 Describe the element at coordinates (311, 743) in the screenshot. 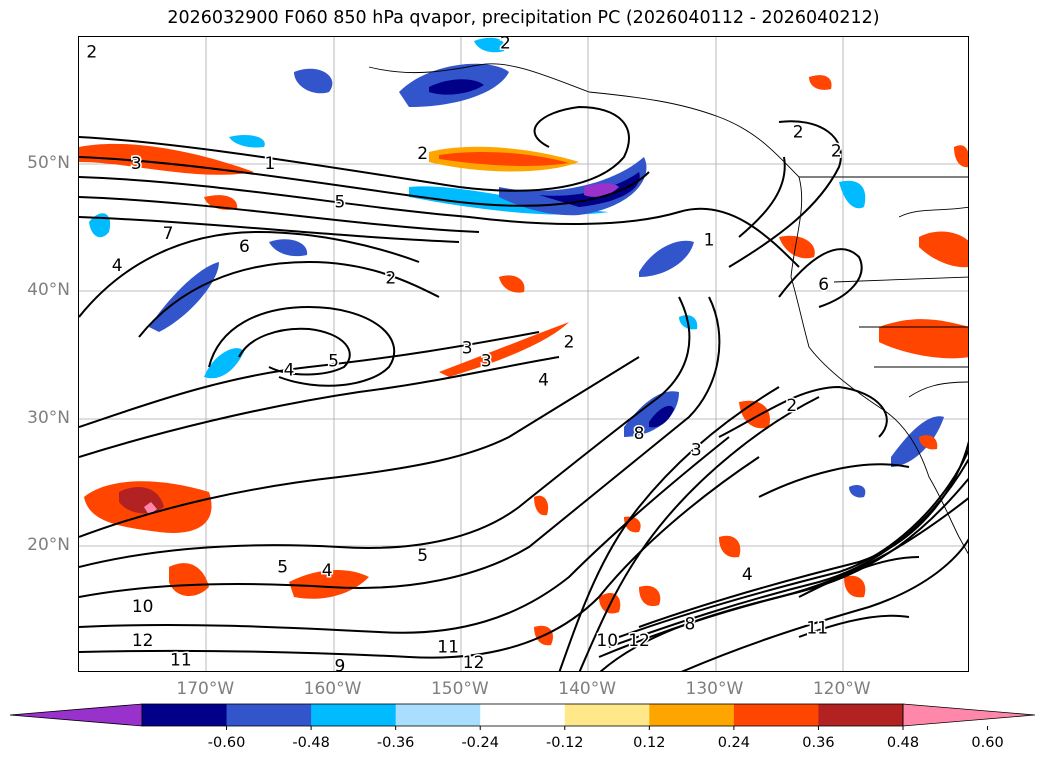

I see `colorbar-tick-label: -0.48` at that location.